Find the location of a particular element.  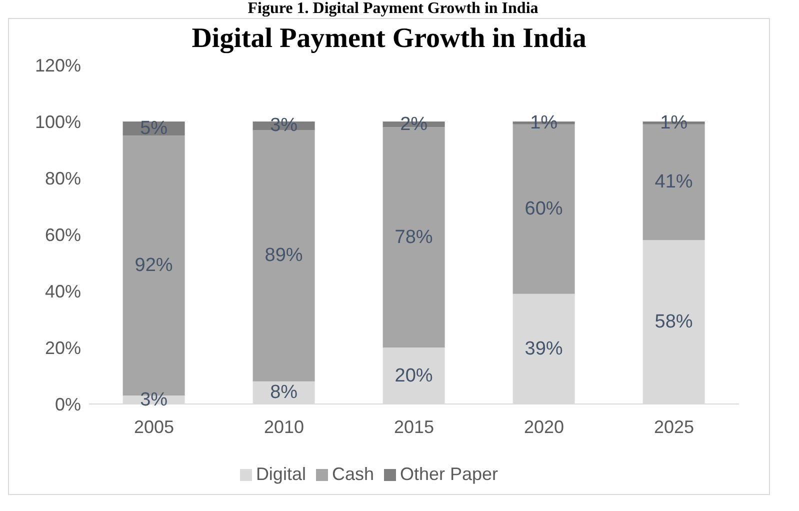

y-tick-label: 120% is located at coordinates (57, 65).